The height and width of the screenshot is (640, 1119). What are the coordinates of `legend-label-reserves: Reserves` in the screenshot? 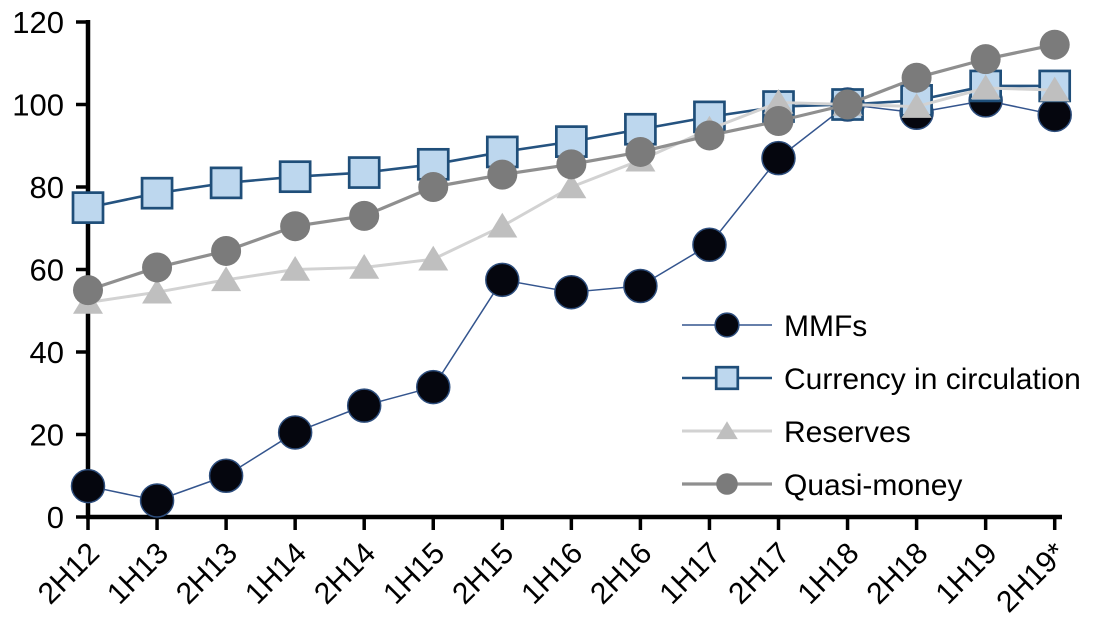 It's located at (847, 432).